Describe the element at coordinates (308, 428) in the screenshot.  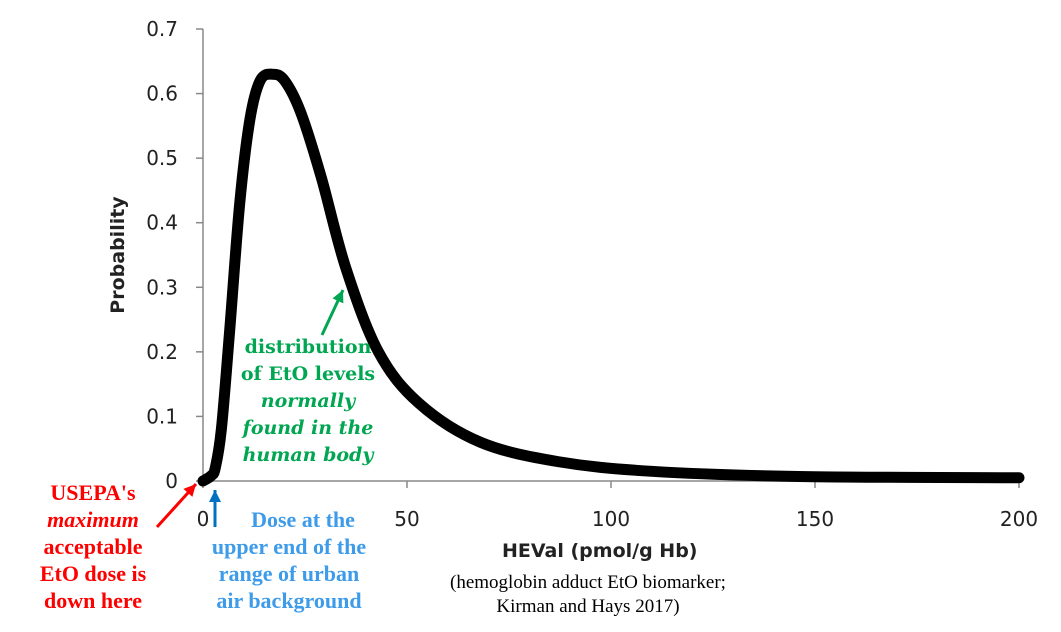
I see `annotation-line: found in the` at that location.